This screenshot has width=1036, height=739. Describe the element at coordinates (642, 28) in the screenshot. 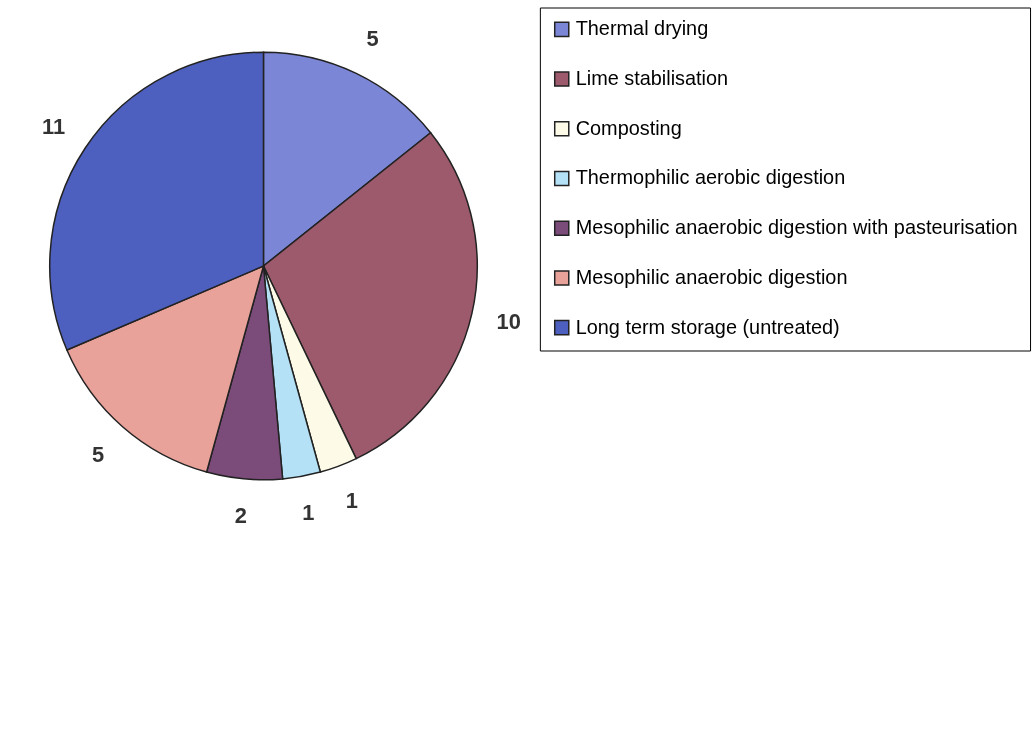

I see `legend-label: Thermal drying` at that location.